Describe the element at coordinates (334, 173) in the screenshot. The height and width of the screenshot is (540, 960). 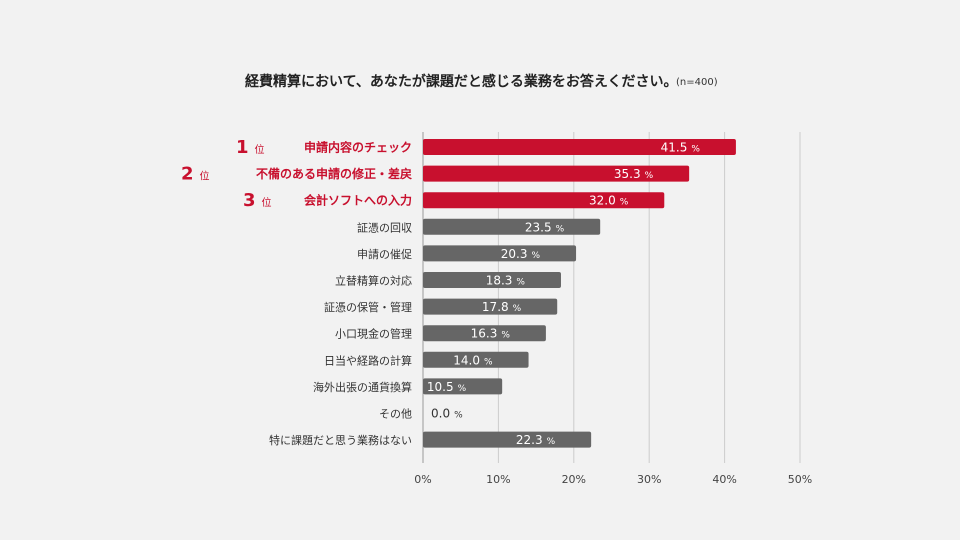
I see `category-label: 不備のある申請の修正・差戻` at that location.